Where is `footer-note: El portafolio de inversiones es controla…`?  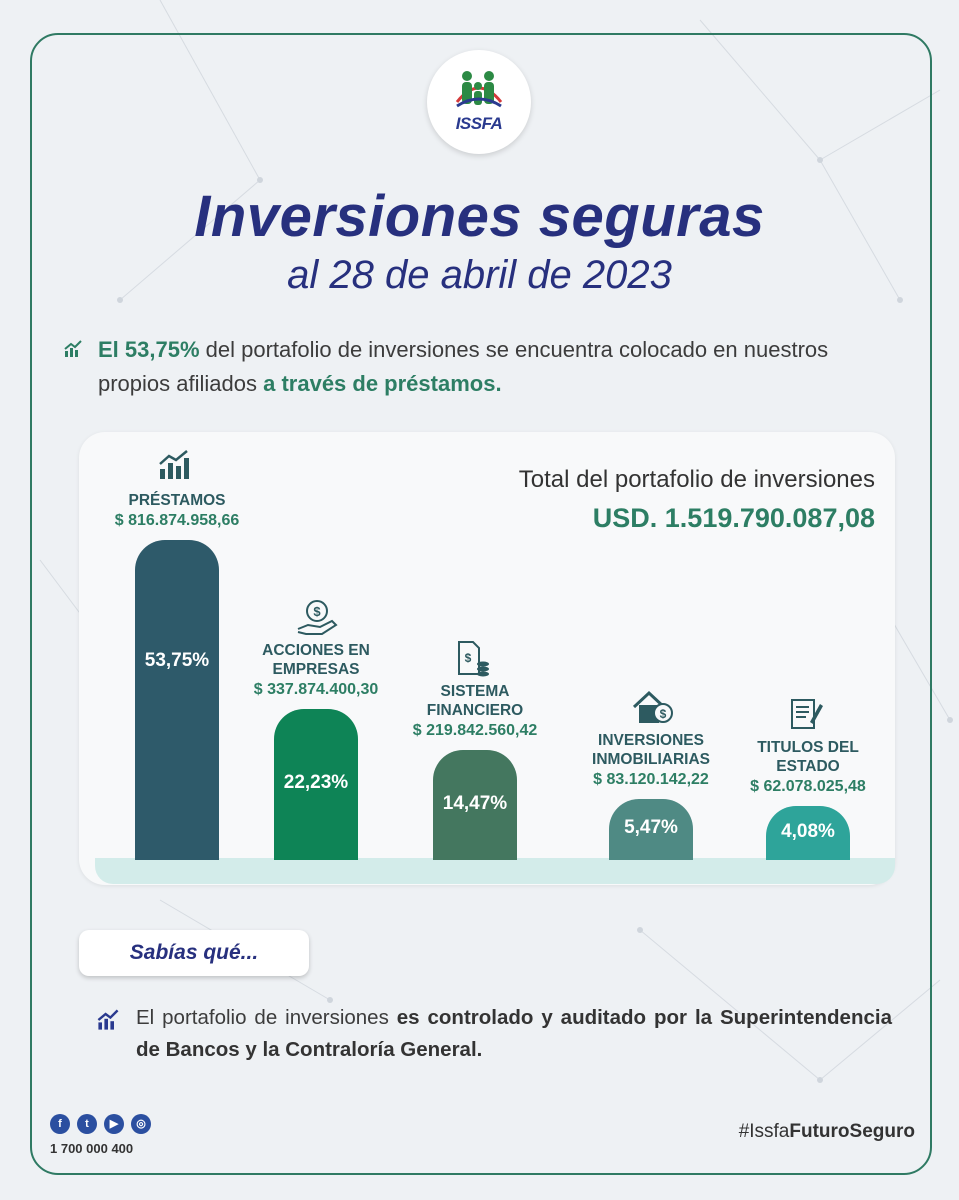 footer-note: El portafolio de inversiones es controla… is located at coordinates (514, 1034).